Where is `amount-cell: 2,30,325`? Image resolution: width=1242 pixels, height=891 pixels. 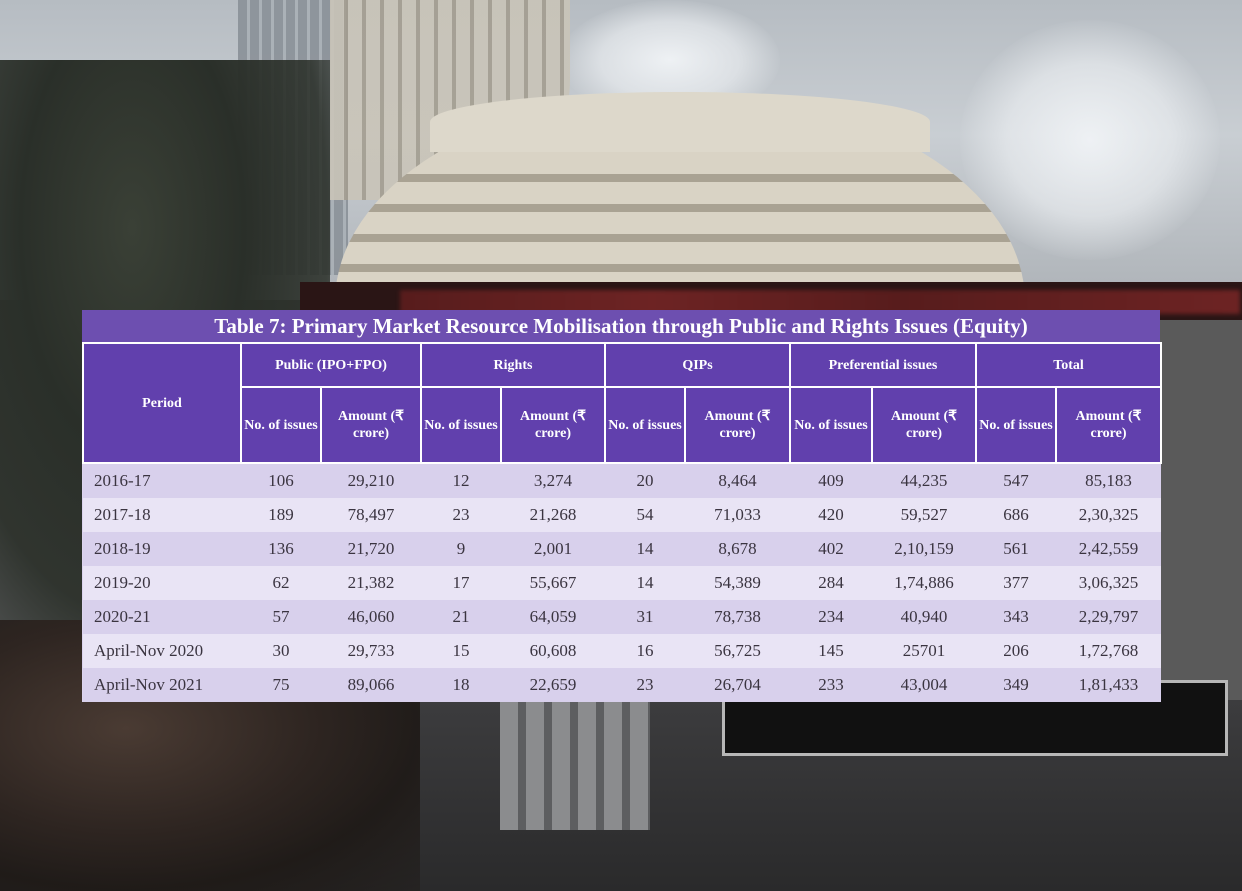
amount-cell: 2,30,325 is located at coordinates (1109, 515).